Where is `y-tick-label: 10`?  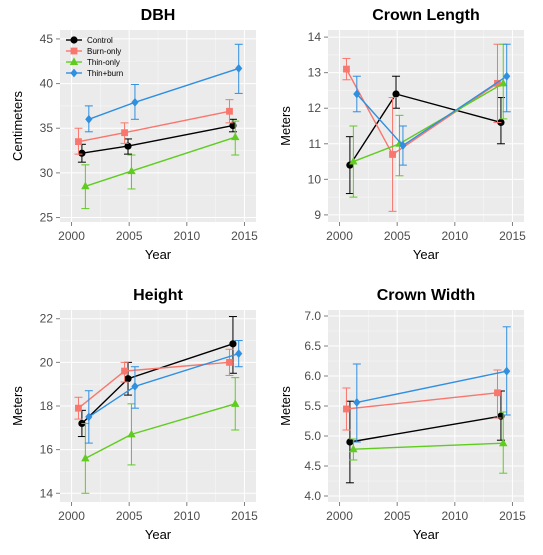 y-tick-label: 10 is located at coordinates (315, 179).